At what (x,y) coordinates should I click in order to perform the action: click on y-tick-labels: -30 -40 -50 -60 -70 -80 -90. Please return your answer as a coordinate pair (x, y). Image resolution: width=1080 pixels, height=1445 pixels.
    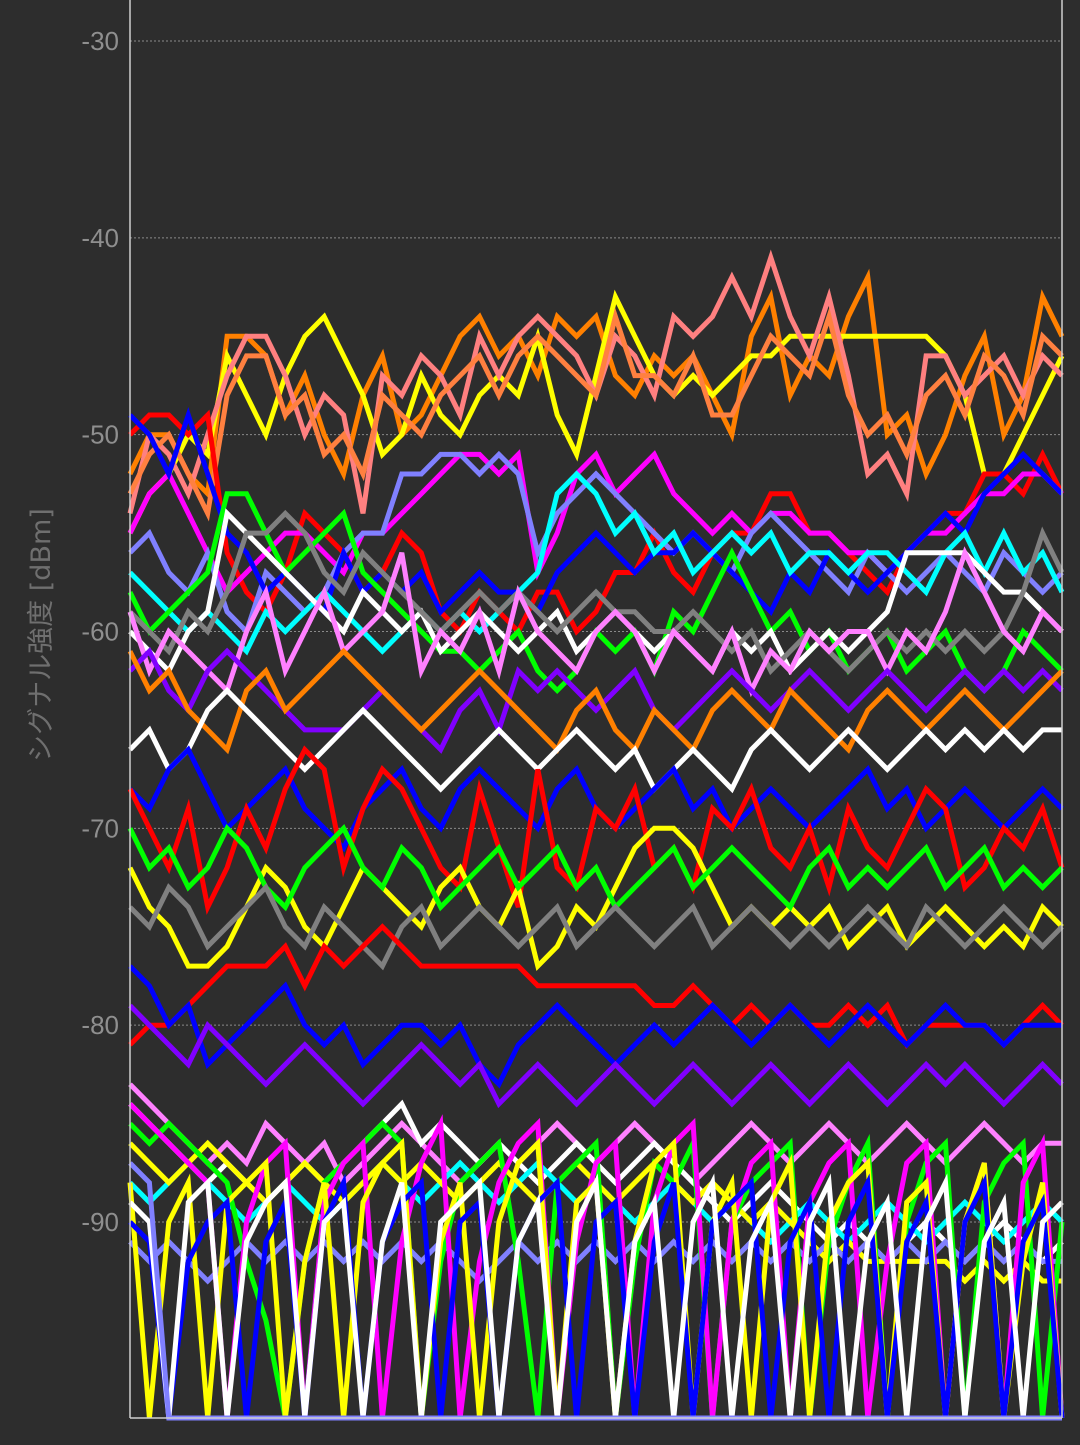
    Looking at the image, I should click on (100, 631).